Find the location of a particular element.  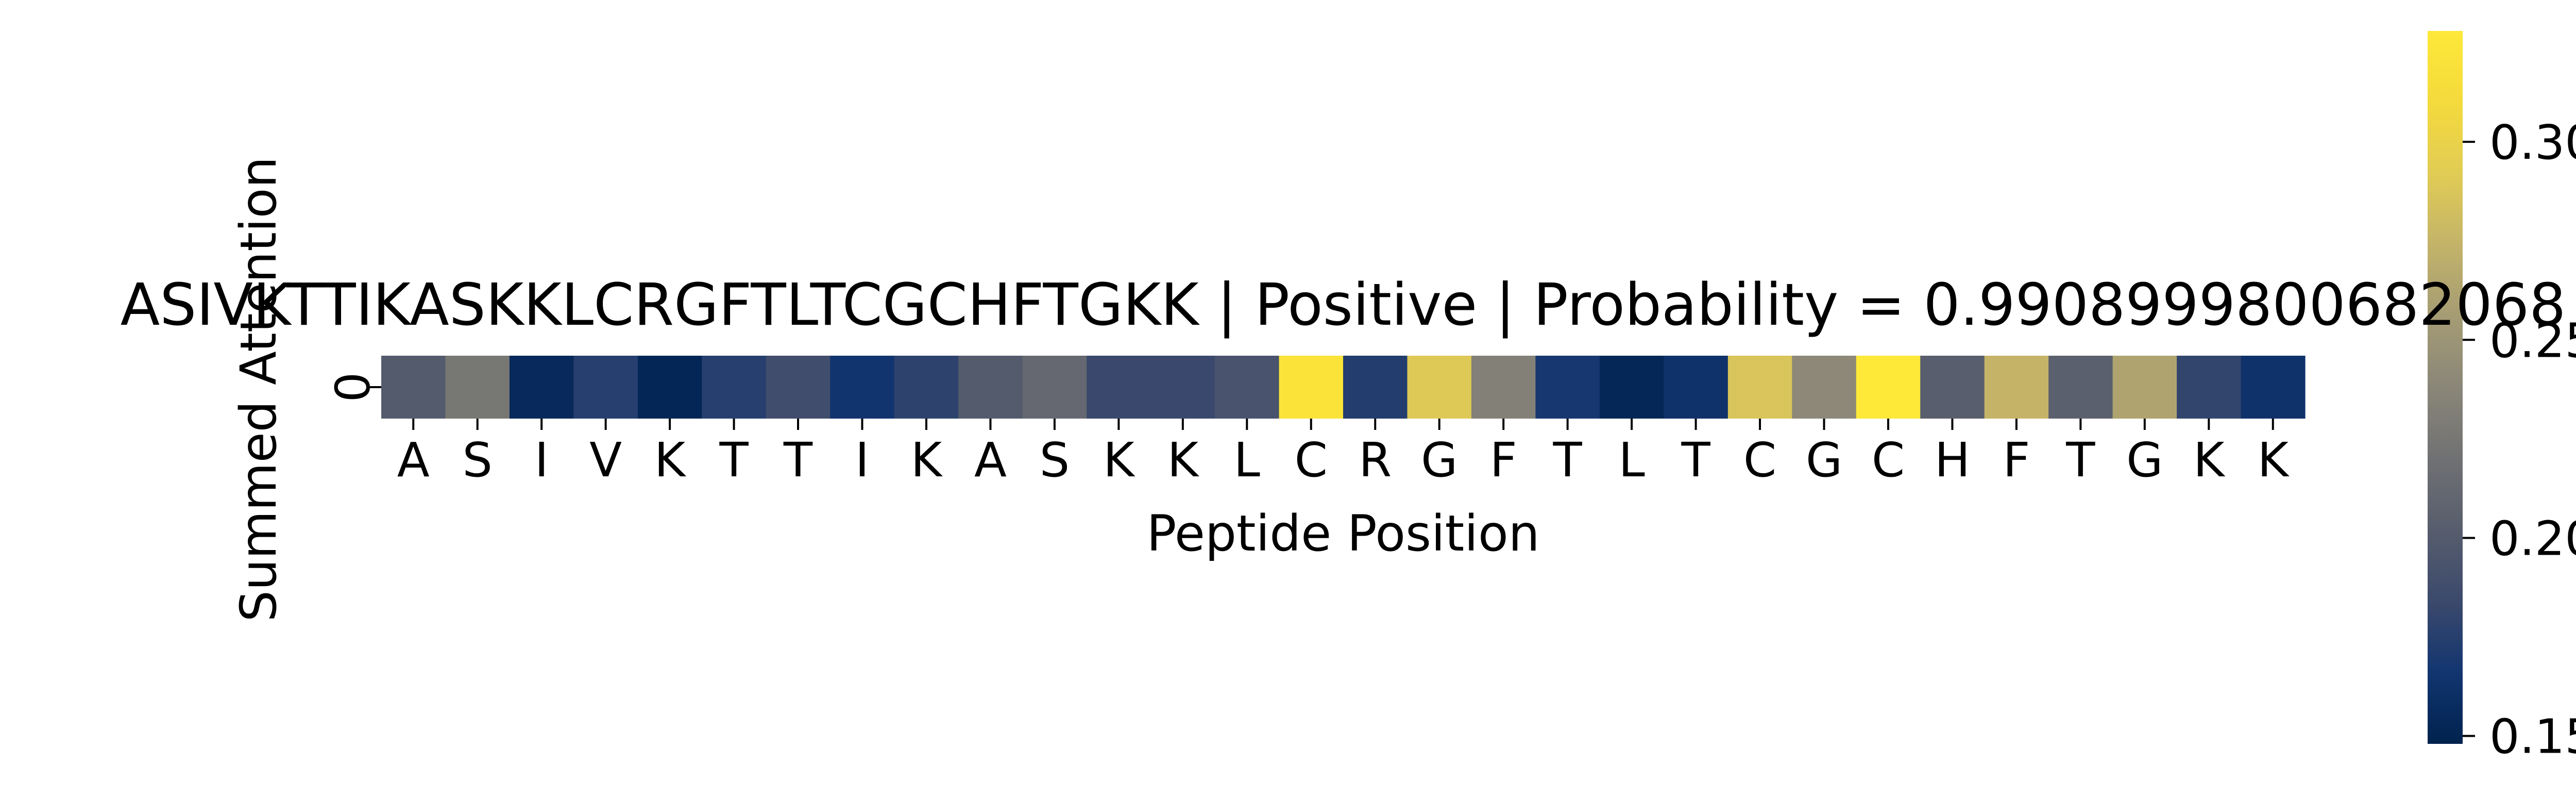

colorbar-tick-label: 0.20 is located at coordinates (2532, 538).